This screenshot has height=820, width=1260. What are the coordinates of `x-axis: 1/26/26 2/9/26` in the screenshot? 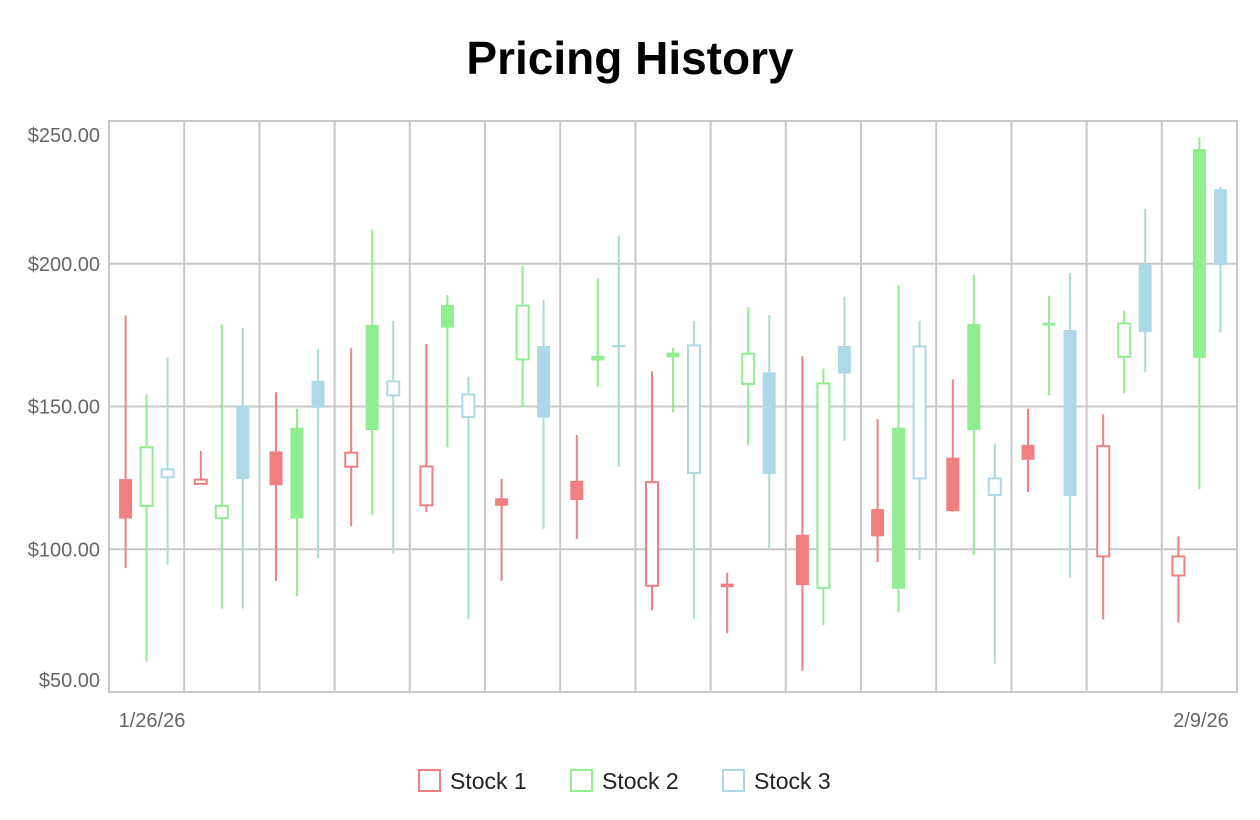 It's located at (674, 721).